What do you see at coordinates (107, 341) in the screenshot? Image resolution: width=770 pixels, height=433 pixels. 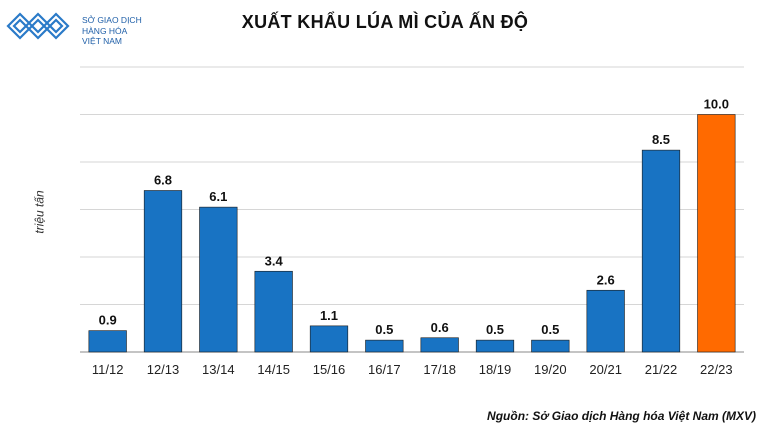 I see `bar-11/12` at bounding box center [107, 341].